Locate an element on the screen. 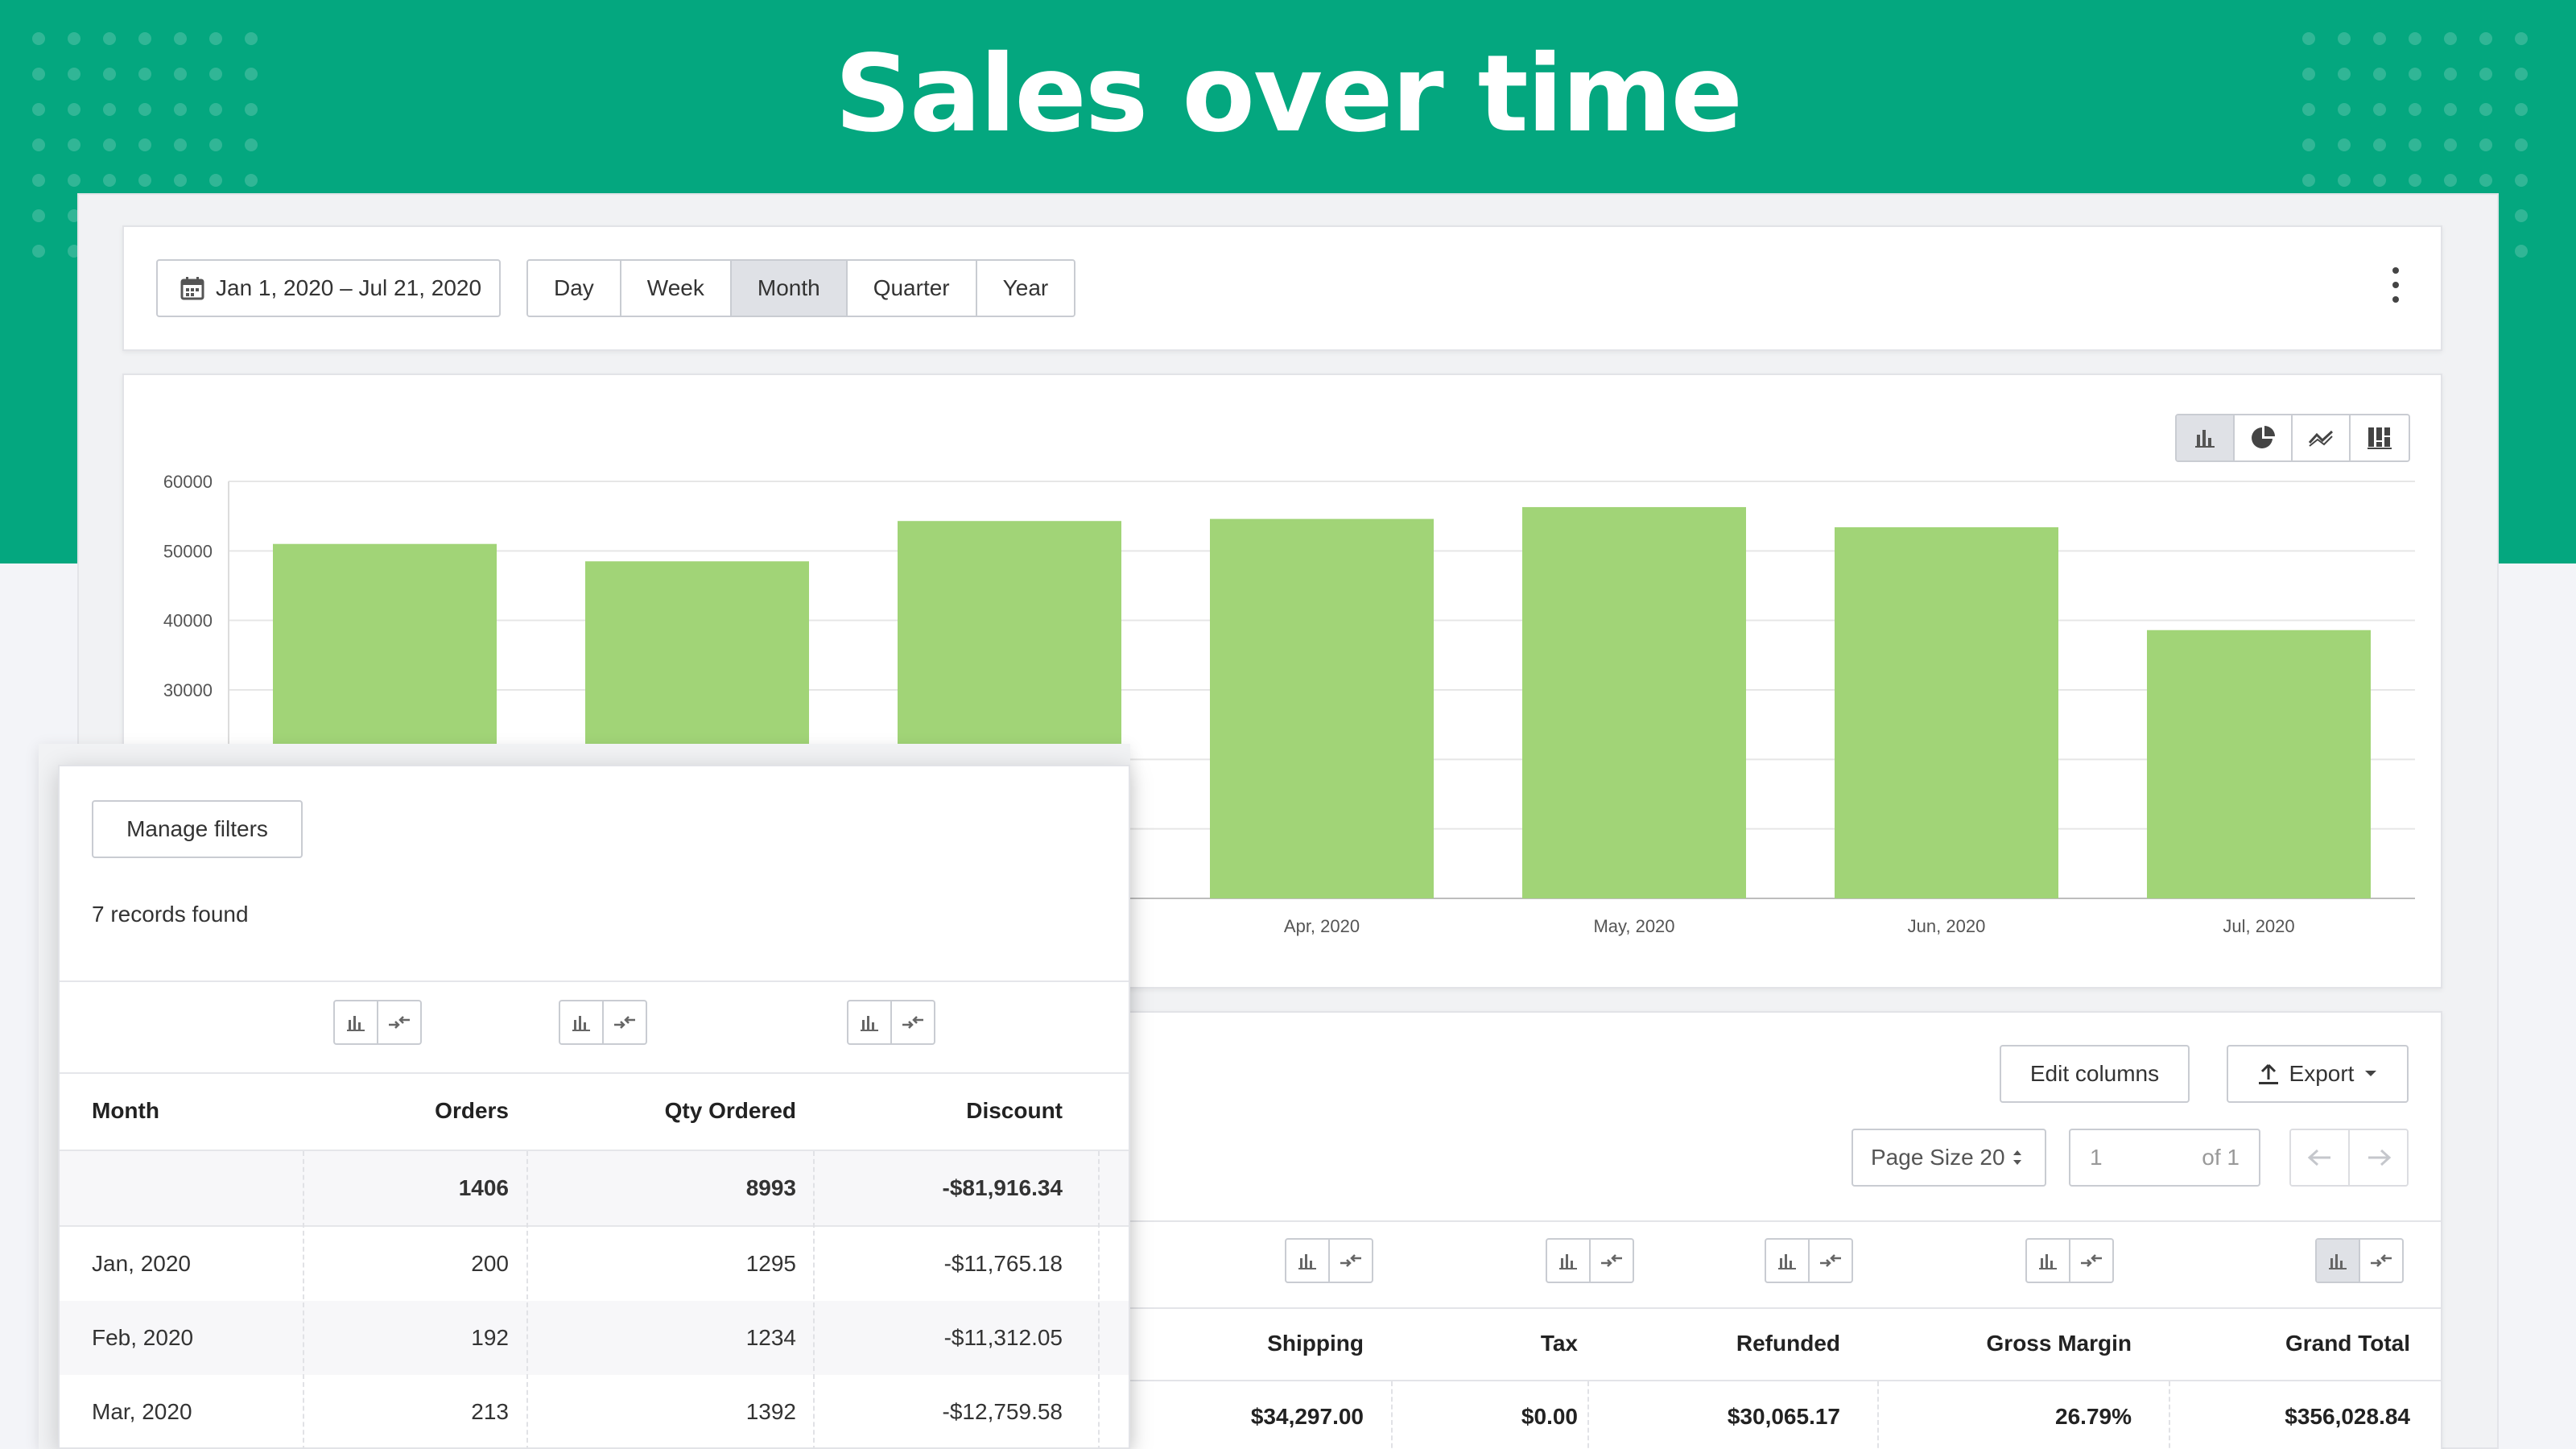 The image size is (2576, 1449). pagination-buttons is located at coordinates (2349, 1158).